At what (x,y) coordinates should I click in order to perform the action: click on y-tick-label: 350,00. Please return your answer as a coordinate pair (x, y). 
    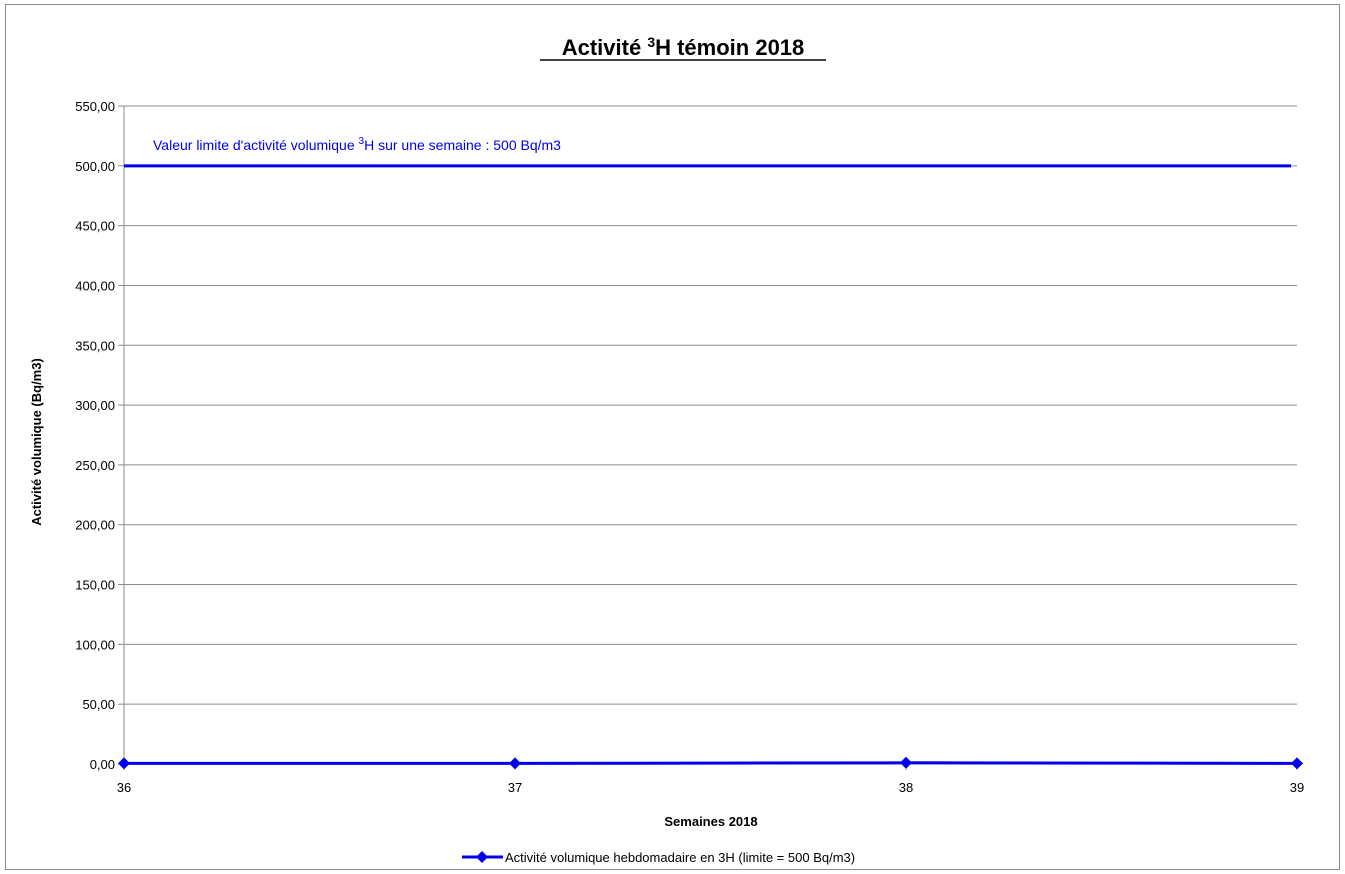
    Looking at the image, I should click on (95, 345).